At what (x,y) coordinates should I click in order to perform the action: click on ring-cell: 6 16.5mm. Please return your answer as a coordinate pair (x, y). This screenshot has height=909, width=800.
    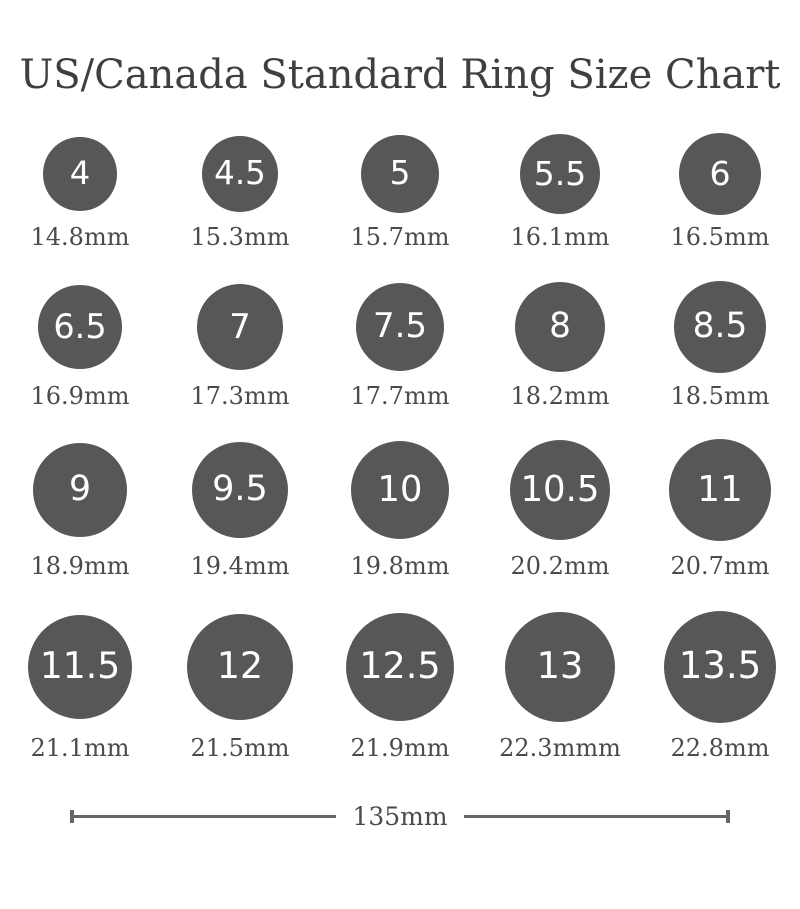
    Looking at the image, I should click on (720, 192).